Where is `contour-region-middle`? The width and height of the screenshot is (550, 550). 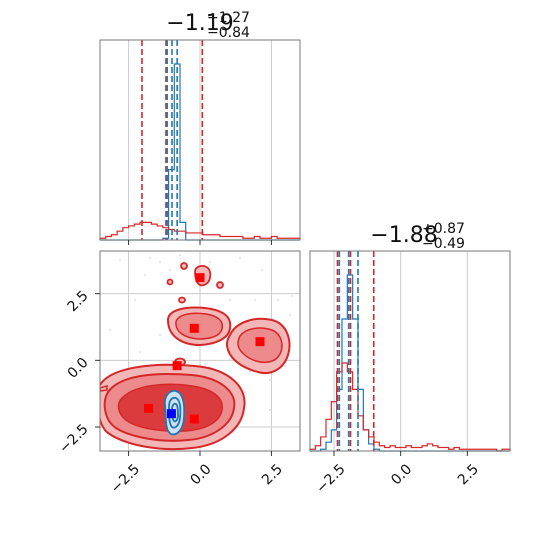
contour-region-middle is located at coordinates (199, 326).